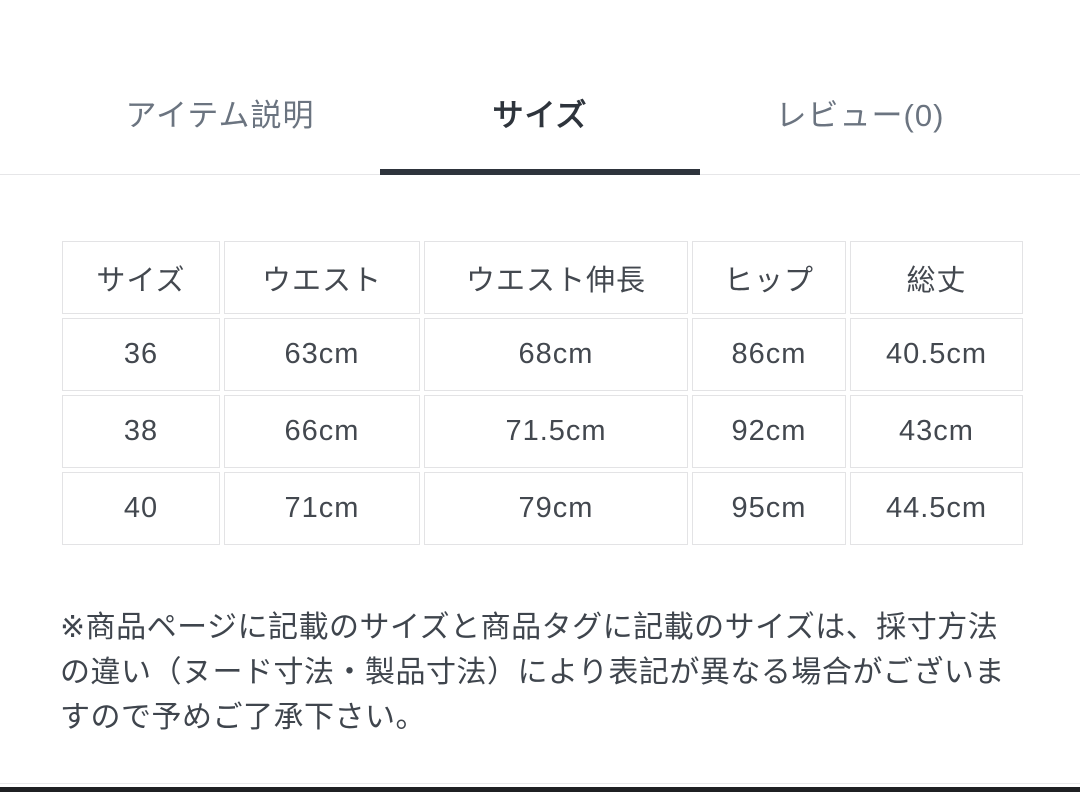 The width and height of the screenshot is (1080, 792). Describe the element at coordinates (769, 508) in the screenshot. I see `cell-hip: 95cm` at that location.